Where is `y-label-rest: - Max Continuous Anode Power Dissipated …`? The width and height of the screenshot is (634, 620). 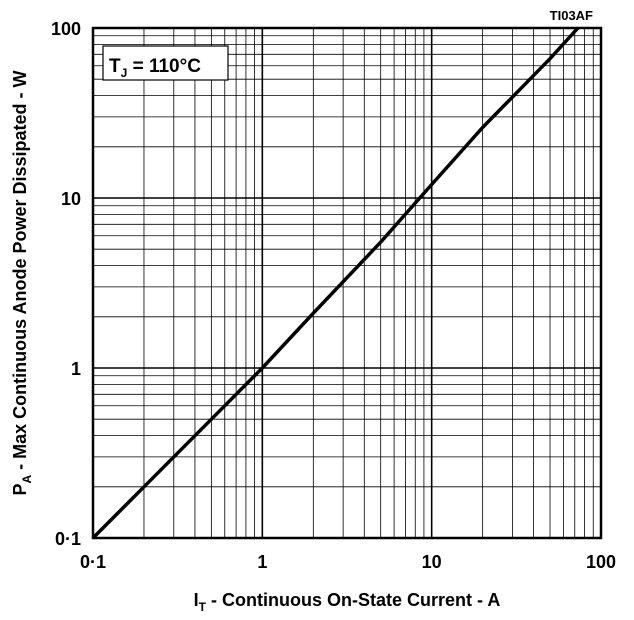
y-label-rest: - Max Continuous Anode Power Dissipated … is located at coordinates (20, 272).